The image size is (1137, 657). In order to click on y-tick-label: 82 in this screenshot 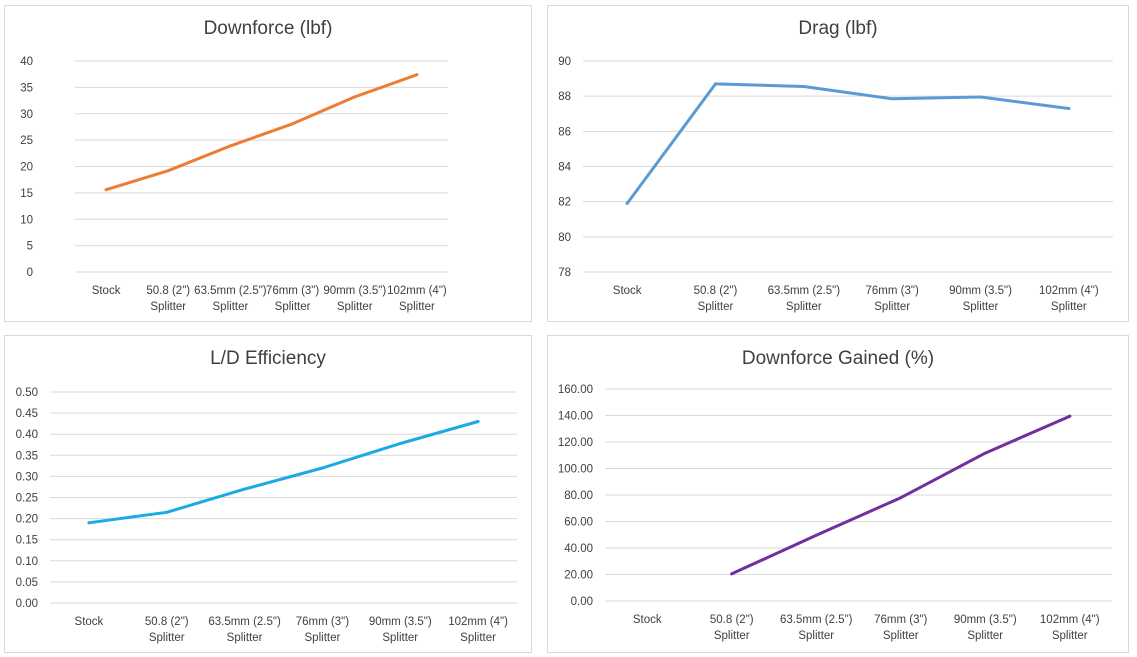, I will do `click(564, 203)`.